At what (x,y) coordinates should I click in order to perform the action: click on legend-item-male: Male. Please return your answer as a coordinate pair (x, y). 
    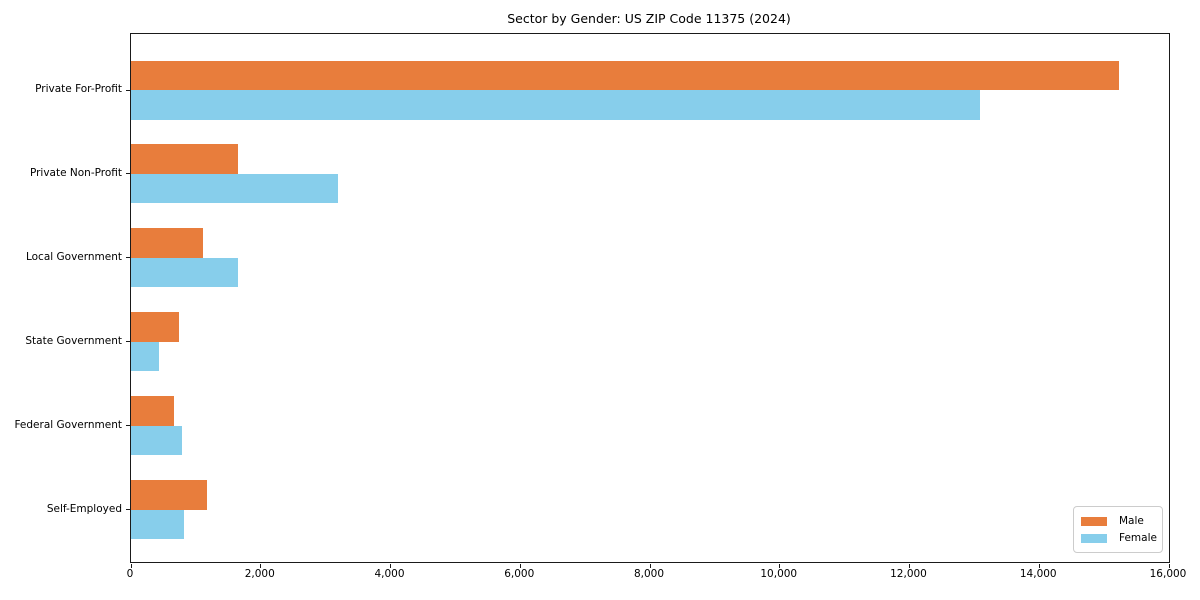
    Looking at the image, I should click on (1121, 521).